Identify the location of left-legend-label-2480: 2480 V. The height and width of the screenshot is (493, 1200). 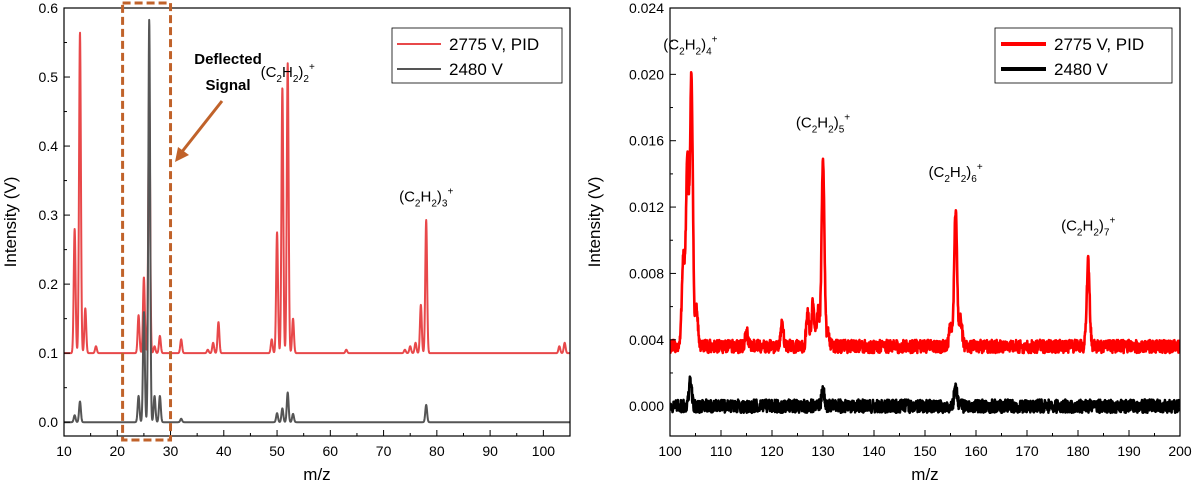
(476, 69).